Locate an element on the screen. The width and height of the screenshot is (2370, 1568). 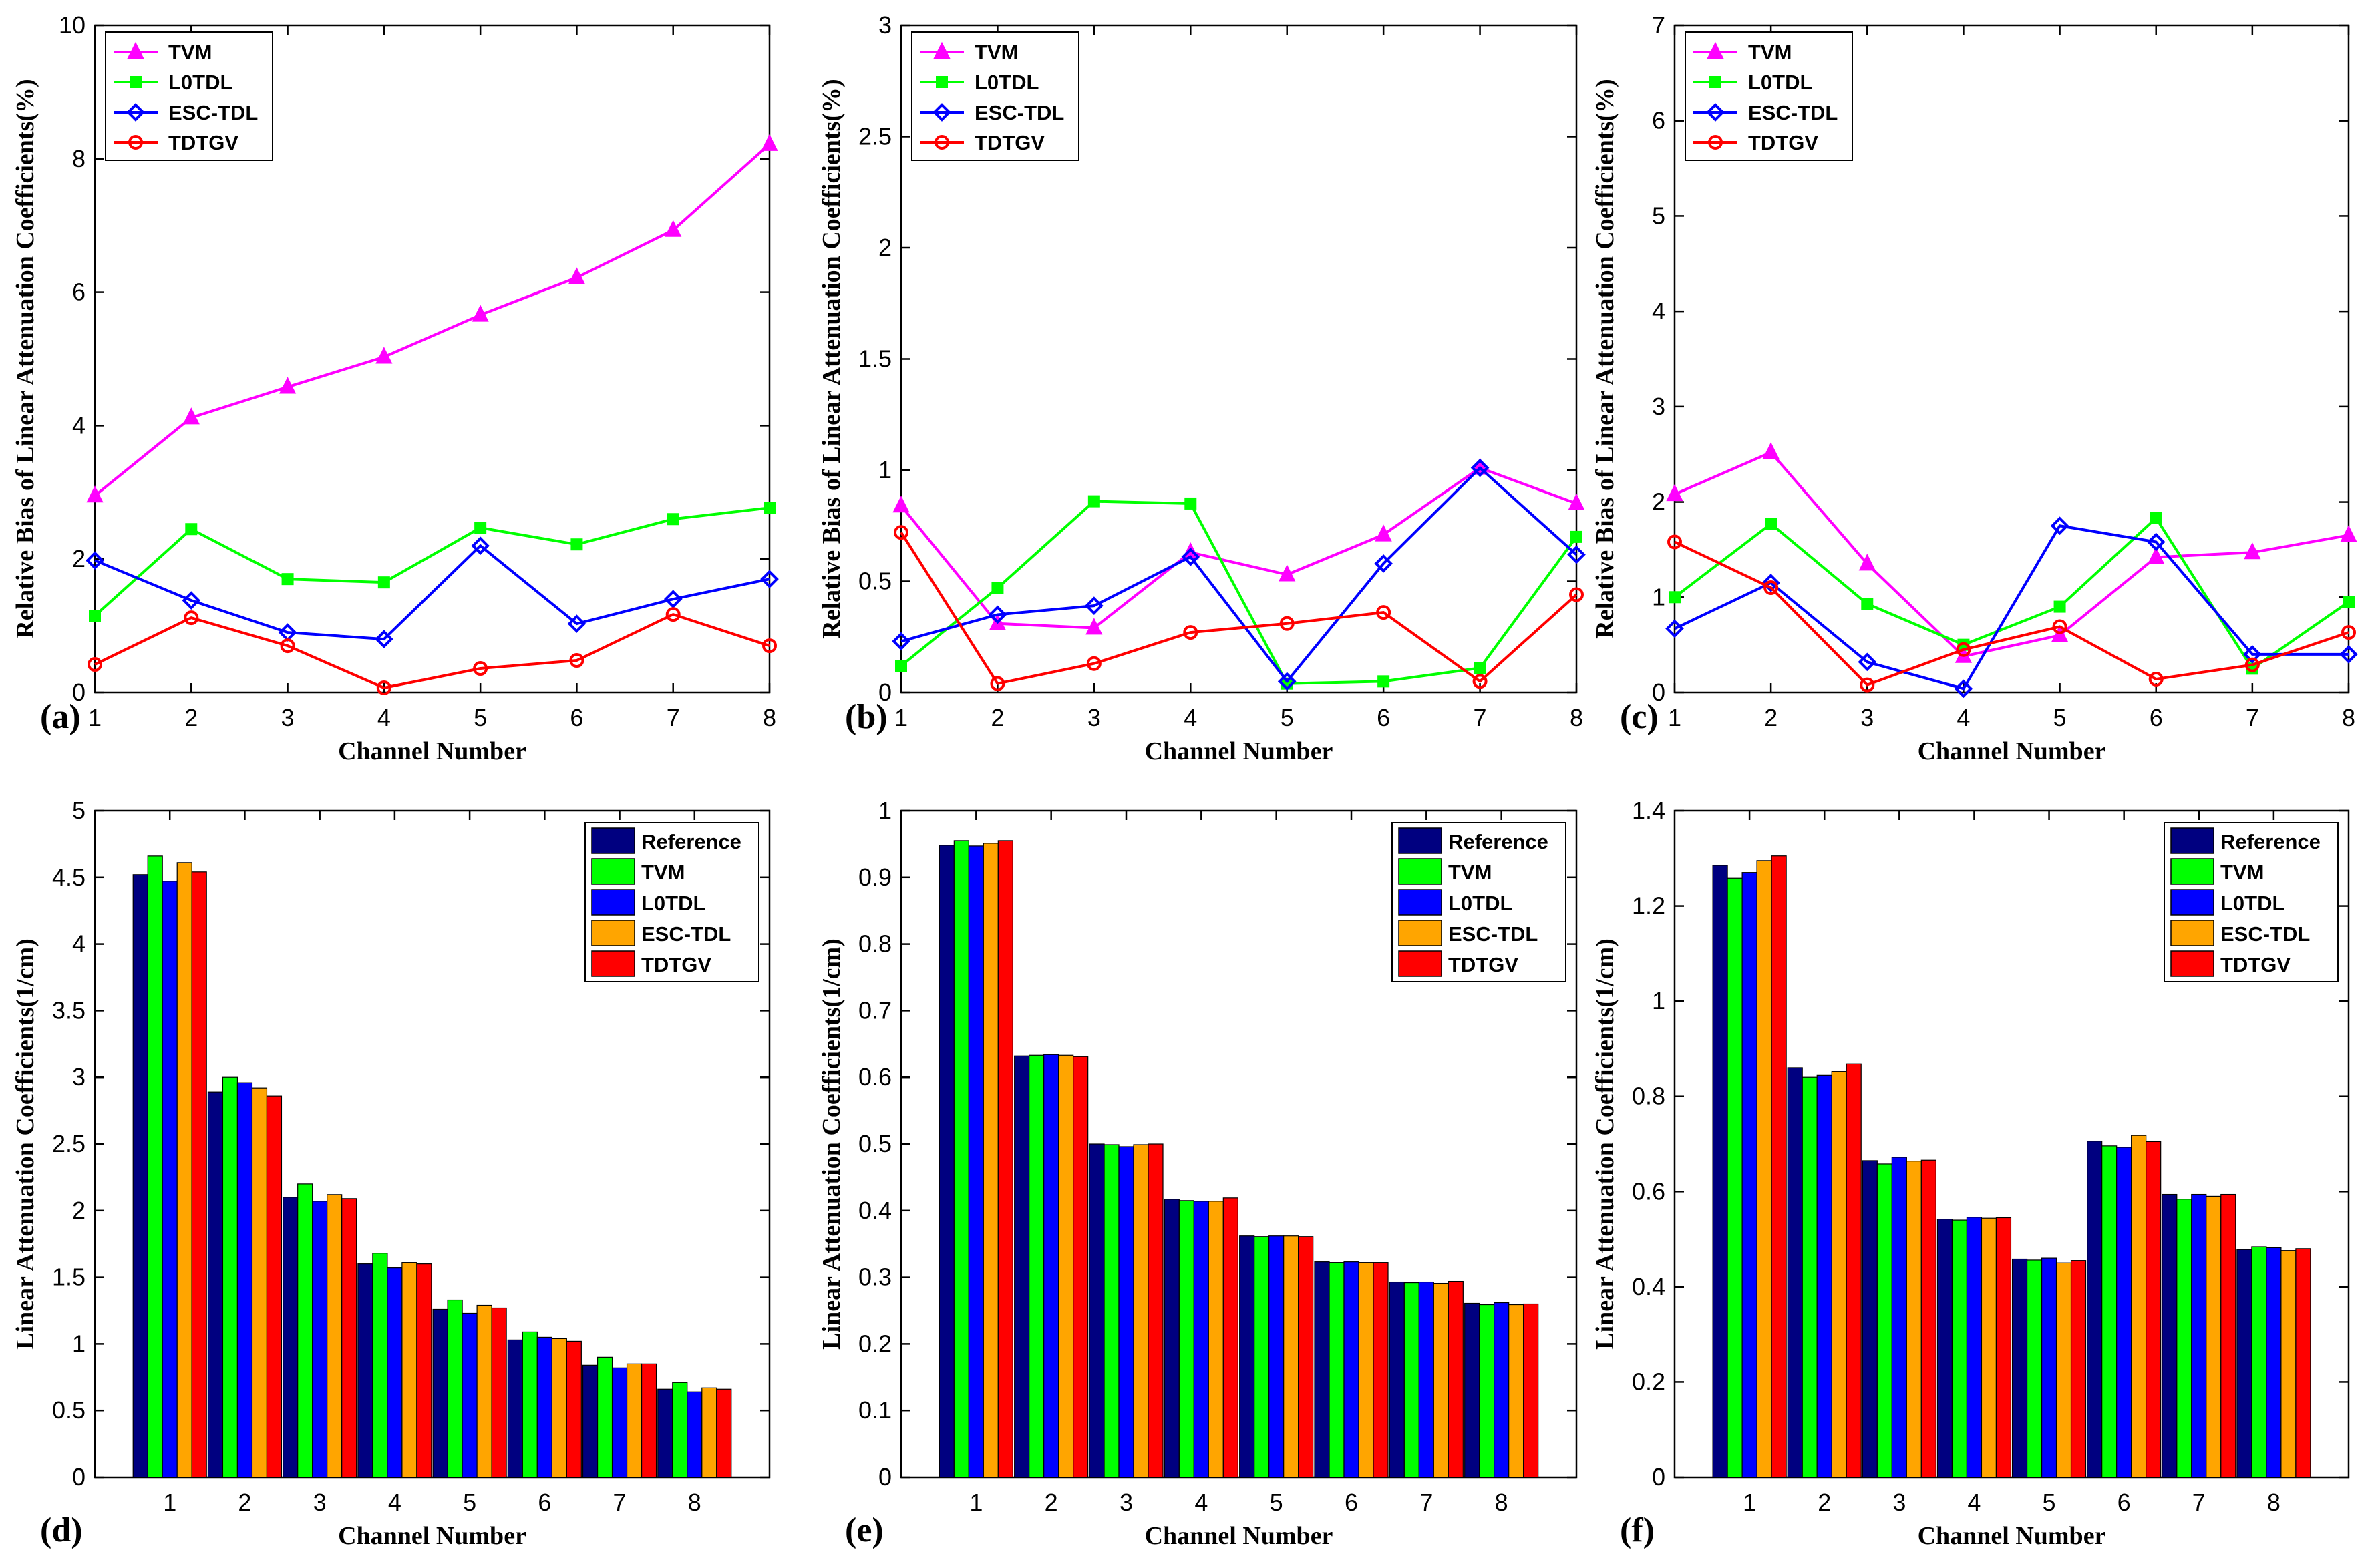
legend-marker is located at coordinates (136, 82).